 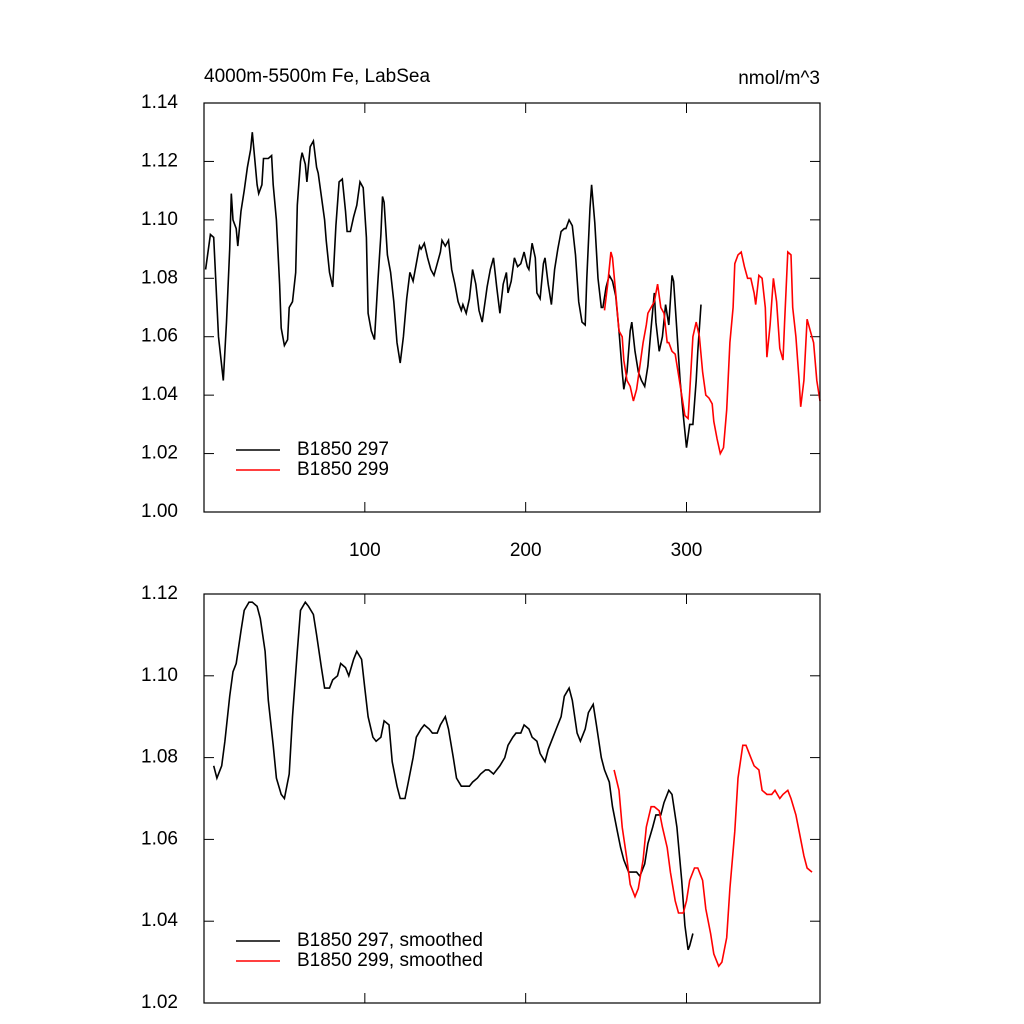 I want to click on x-tick-label: 200, so click(x=526, y=550).